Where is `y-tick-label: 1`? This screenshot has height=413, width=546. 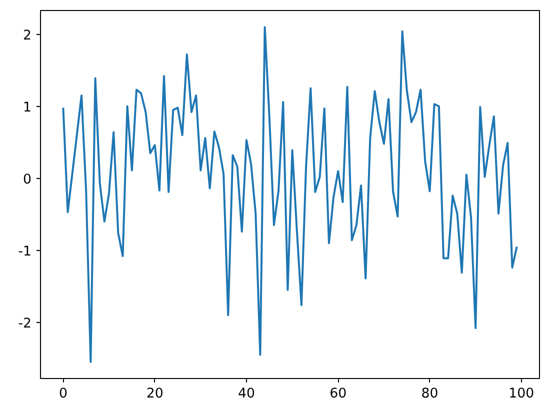 y-tick-label: 1 is located at coordinates (27, 108).